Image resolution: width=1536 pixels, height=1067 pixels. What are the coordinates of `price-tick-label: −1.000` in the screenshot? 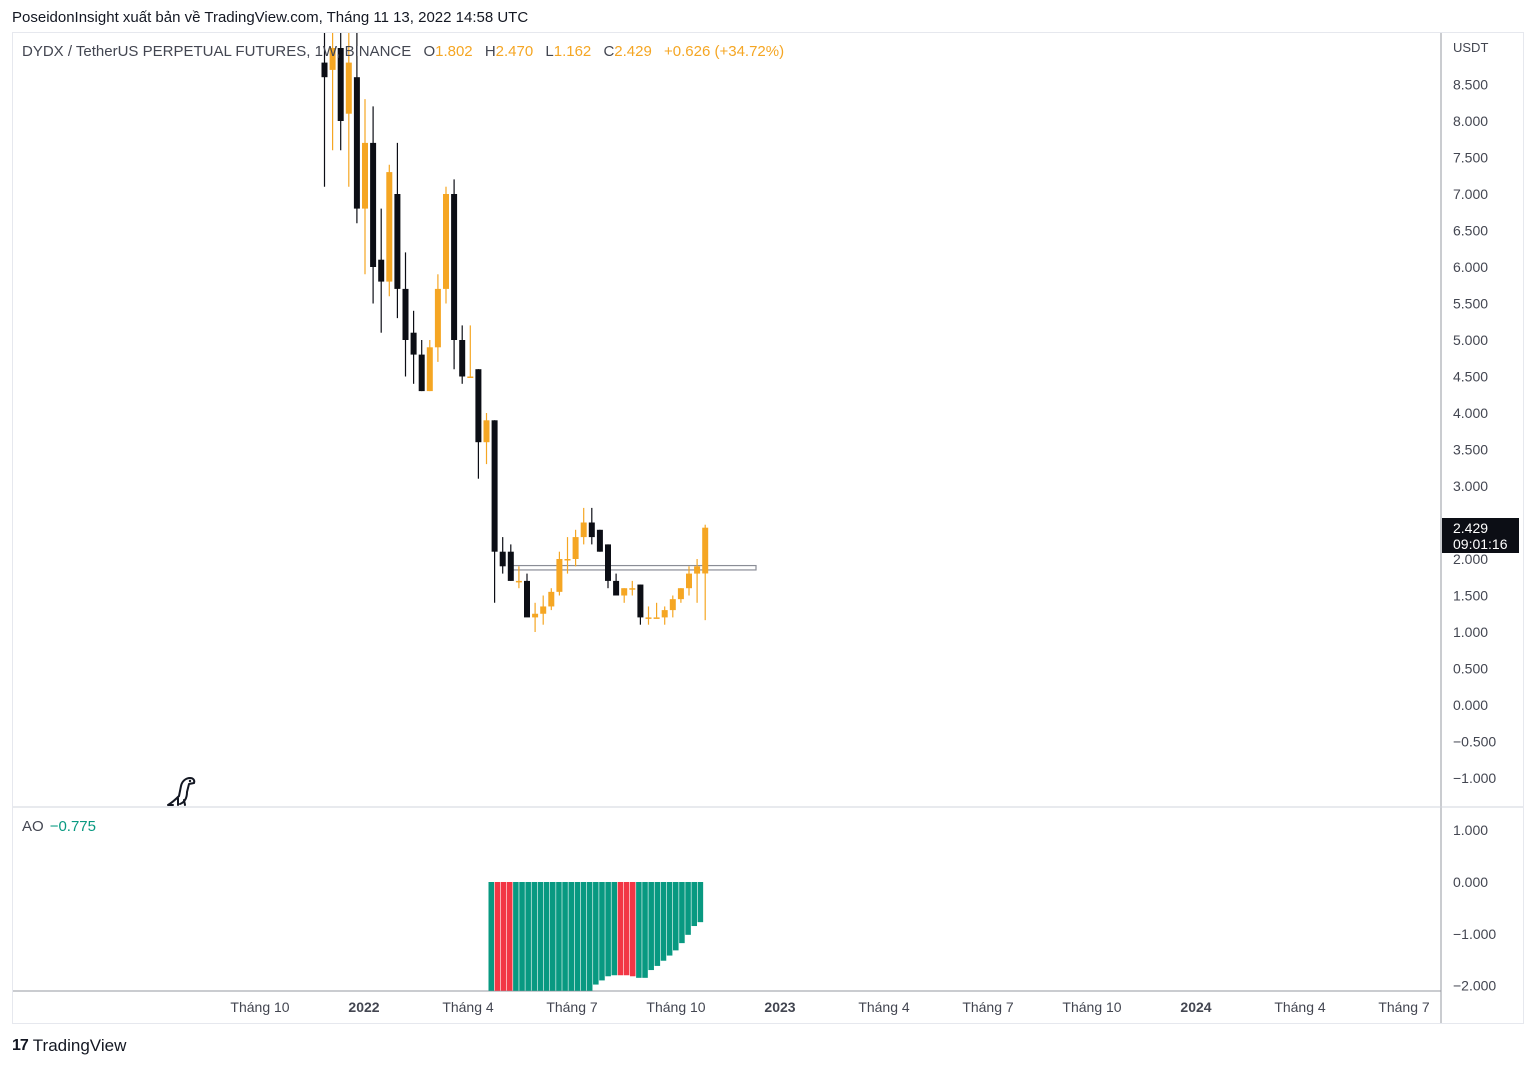 It's located at (1474, 778).